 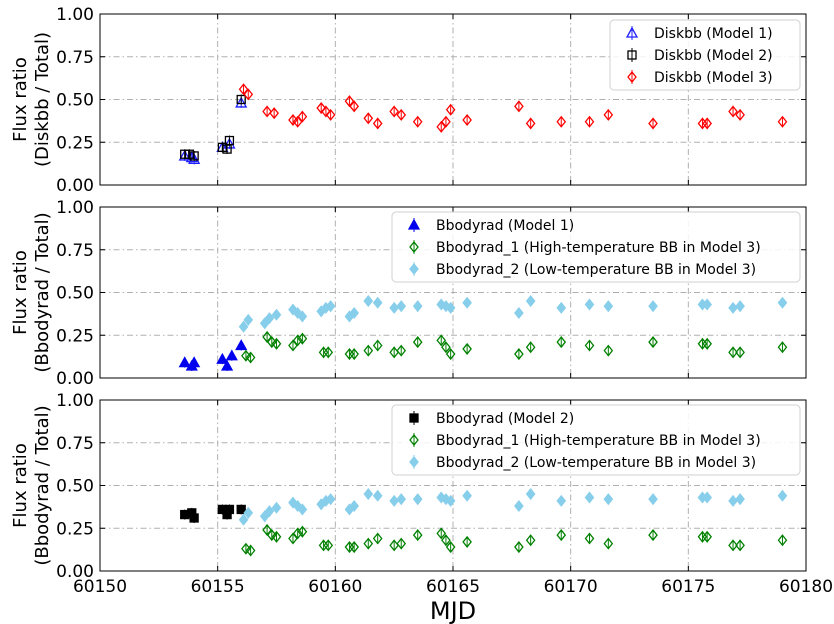 What do you see at coordinates (335, 587) in the screenshot?
I see `x-tick-label: 60160` at bounding box center [335, 587].